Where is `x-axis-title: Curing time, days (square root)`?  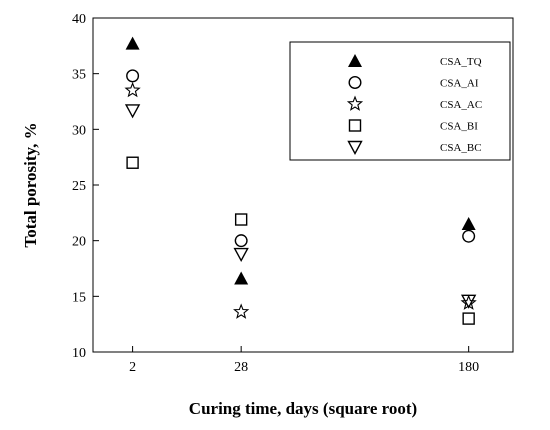
x-axis-title: Curing time, days (square root) is located at coordinates (303, 408).